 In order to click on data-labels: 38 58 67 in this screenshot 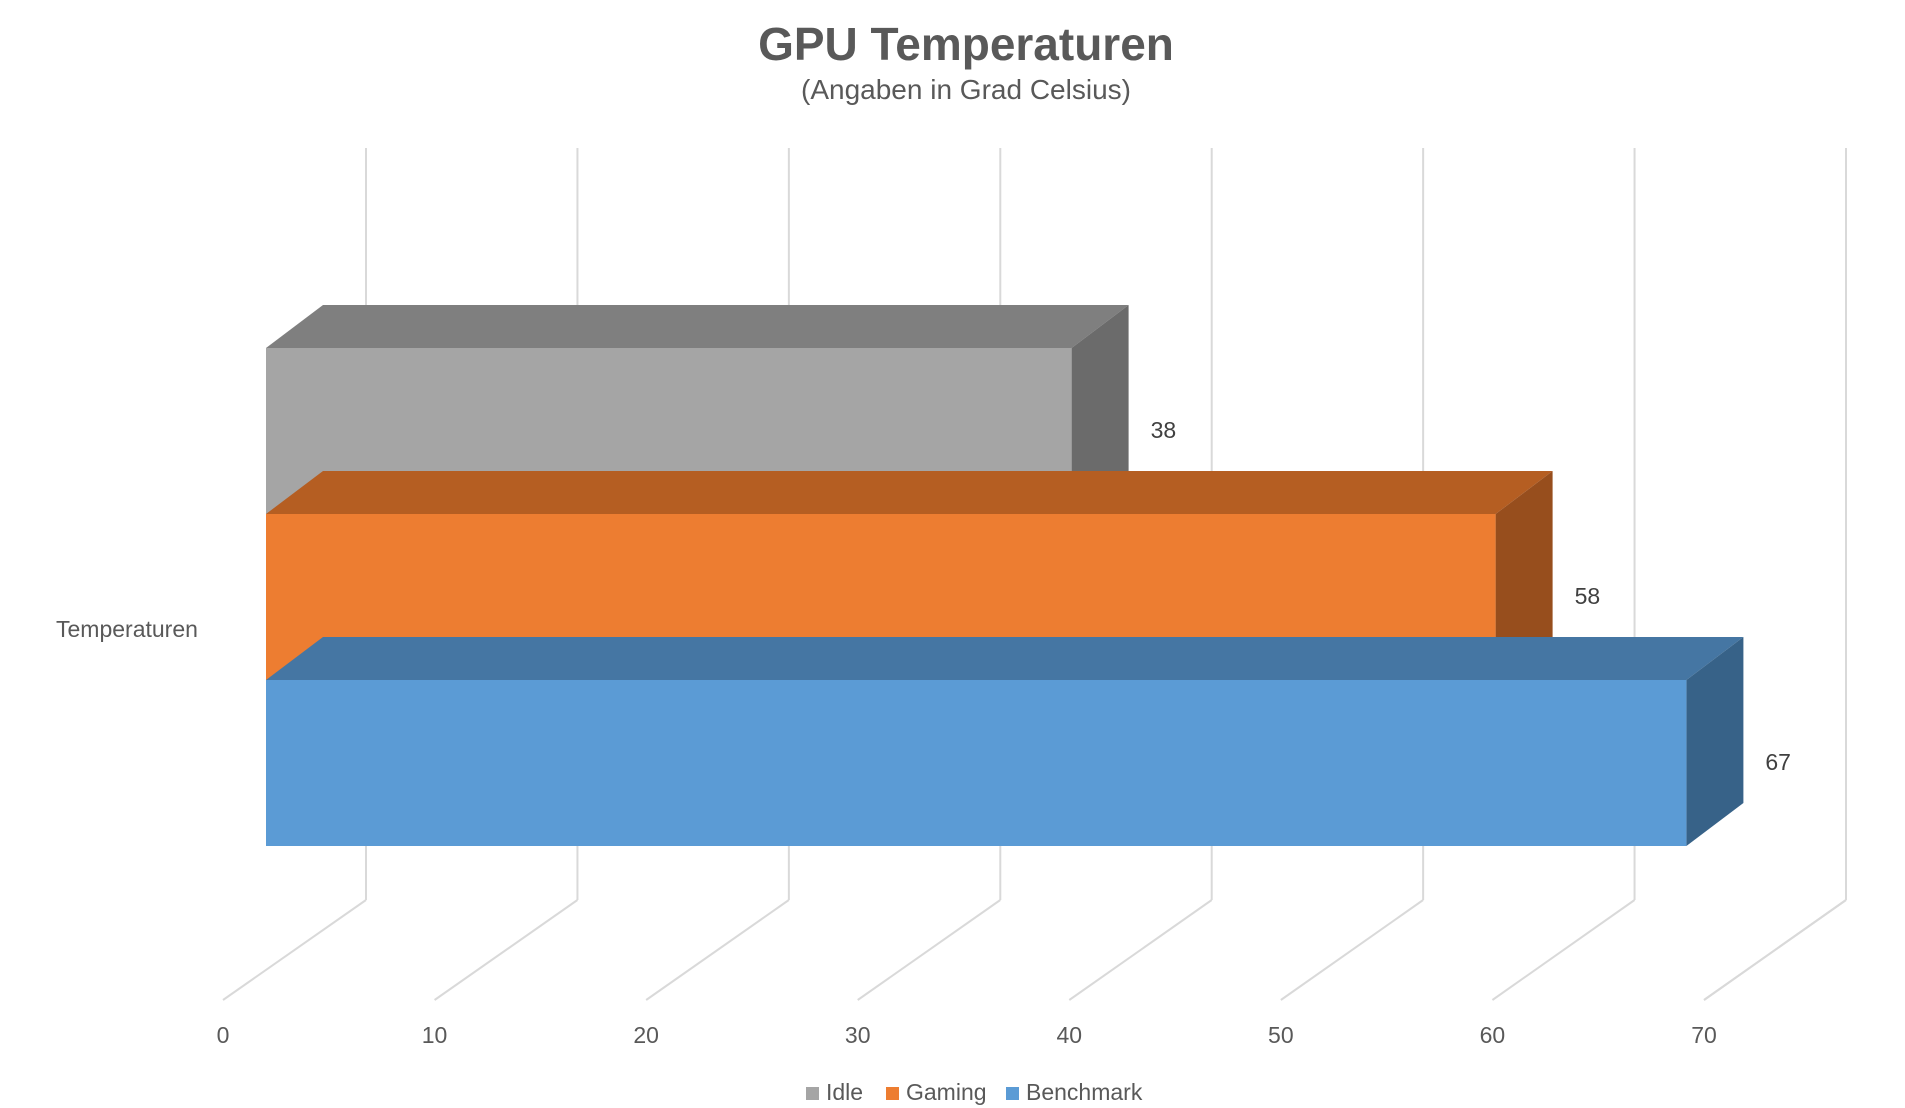, I will do `click(1471, 596)`.